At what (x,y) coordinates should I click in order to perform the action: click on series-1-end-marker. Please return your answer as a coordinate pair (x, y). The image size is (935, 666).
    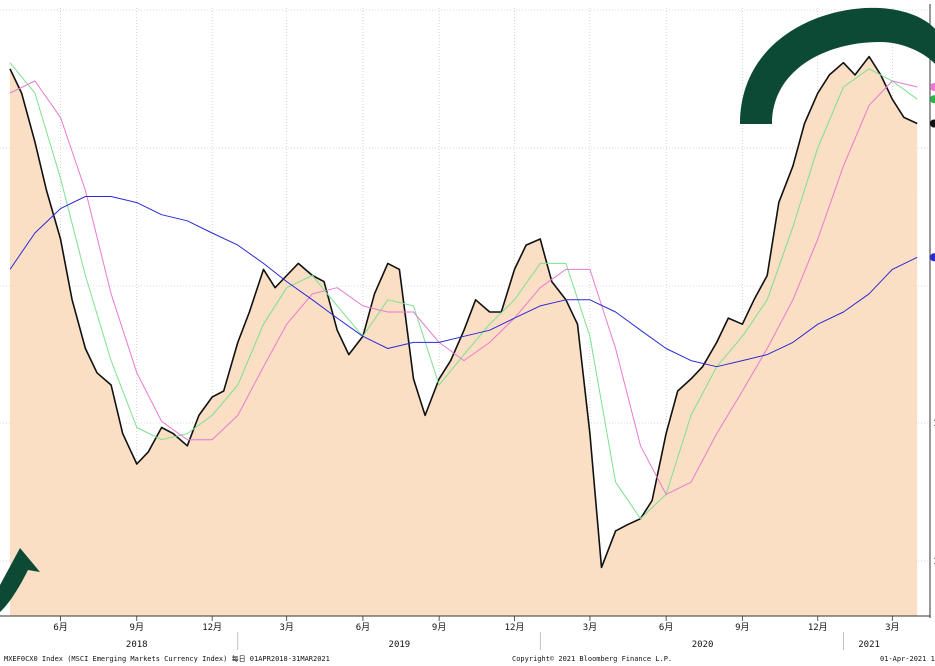
    Looking at the image, I should click on (932, 99).